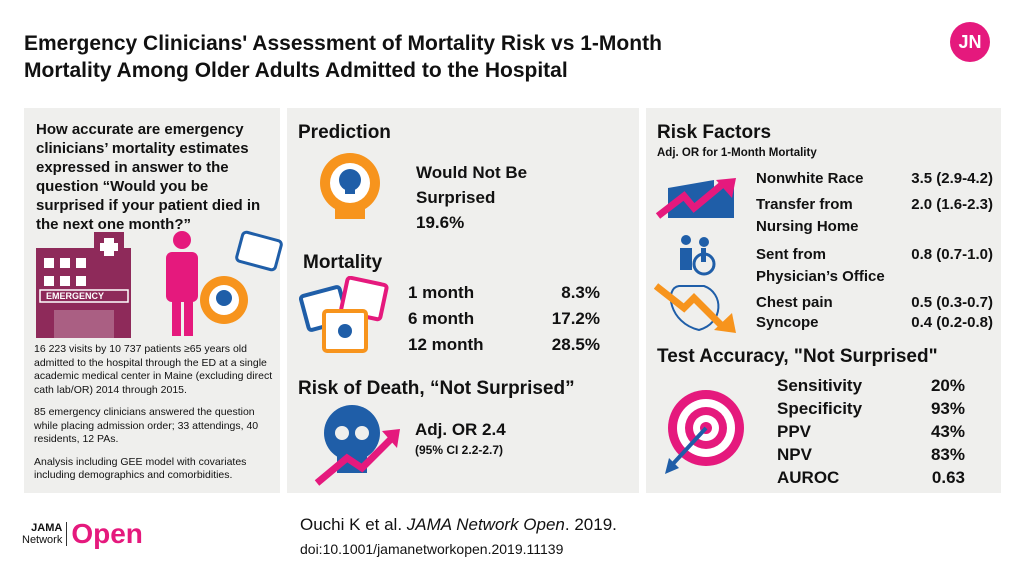  What do you see at coordinates (952, 178) in the screenshot?
I see `factor-value: 3.5 (2.9-4.2)` at bounding box center [952, 178].